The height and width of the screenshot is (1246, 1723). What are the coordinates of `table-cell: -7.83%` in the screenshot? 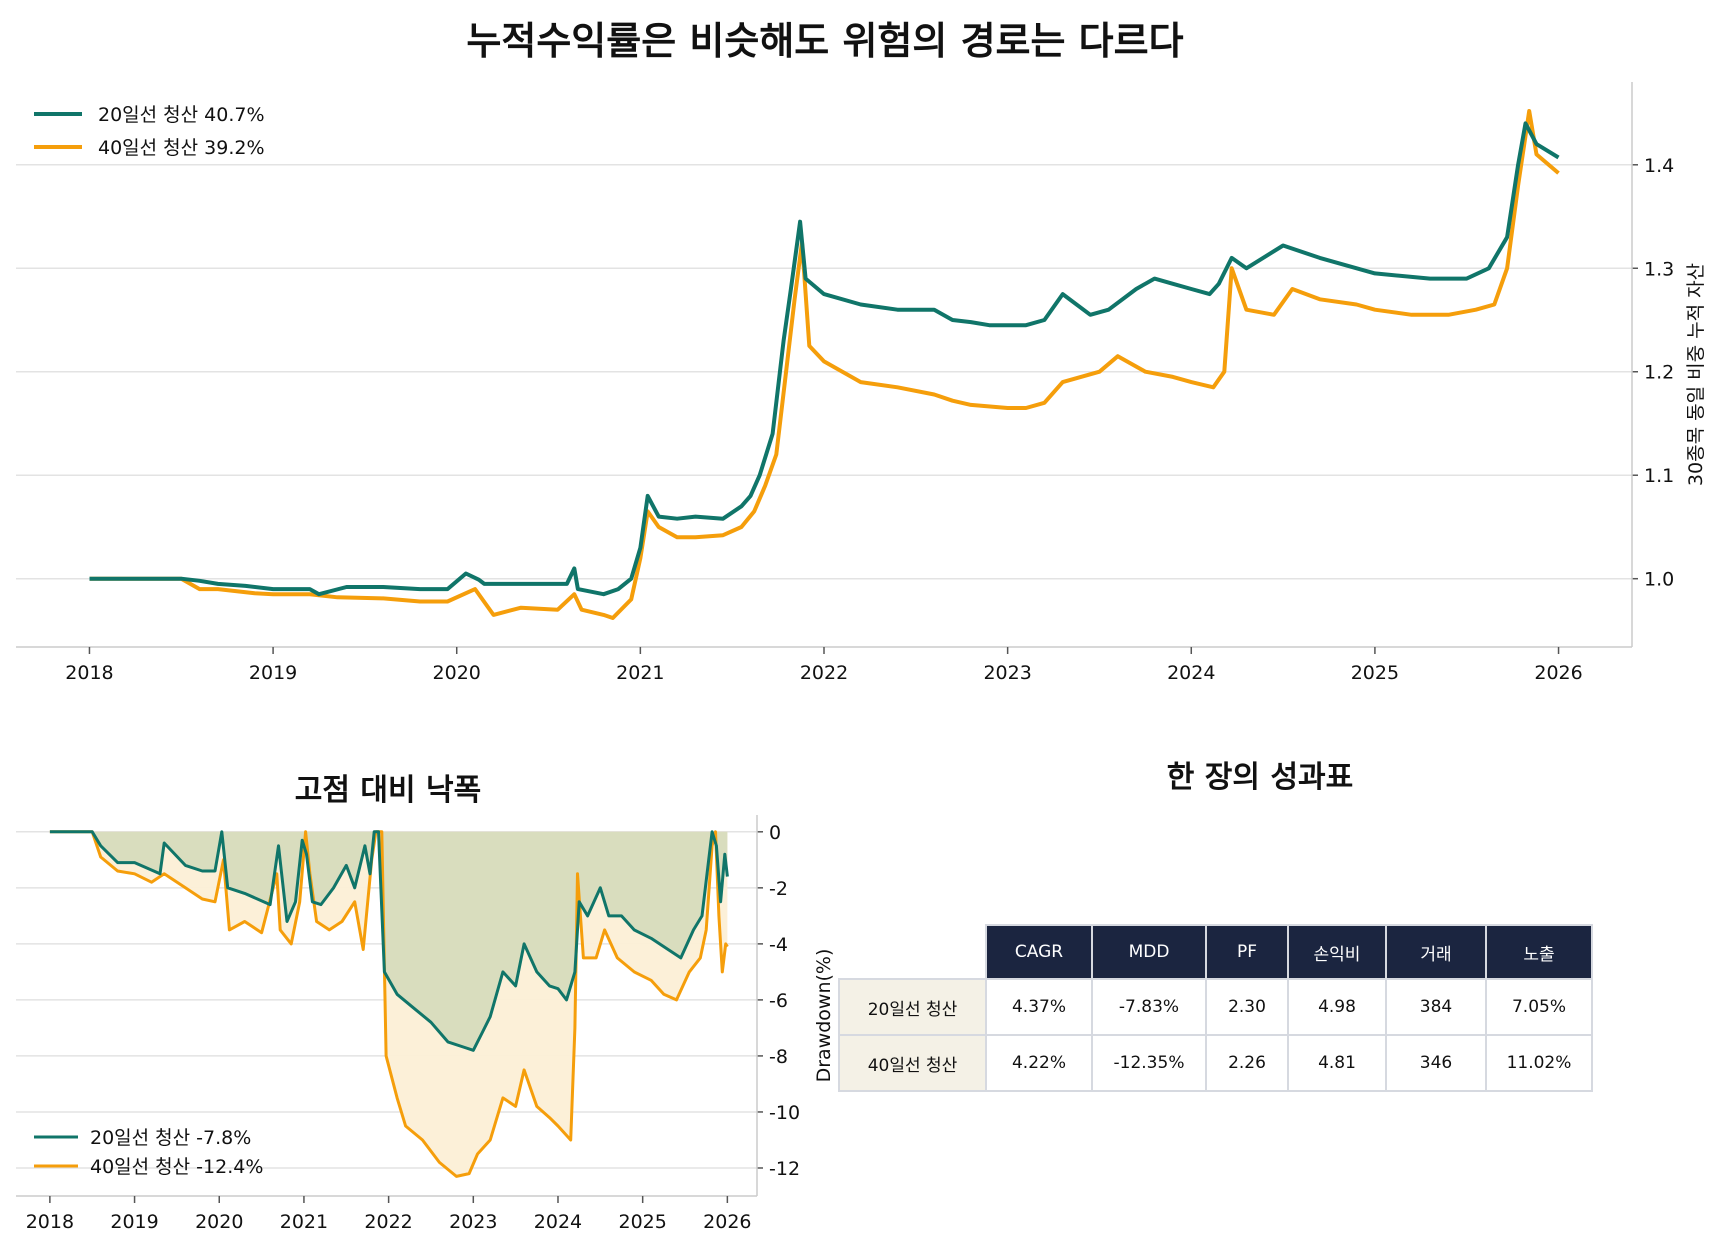 It's located at (1149, 1007).